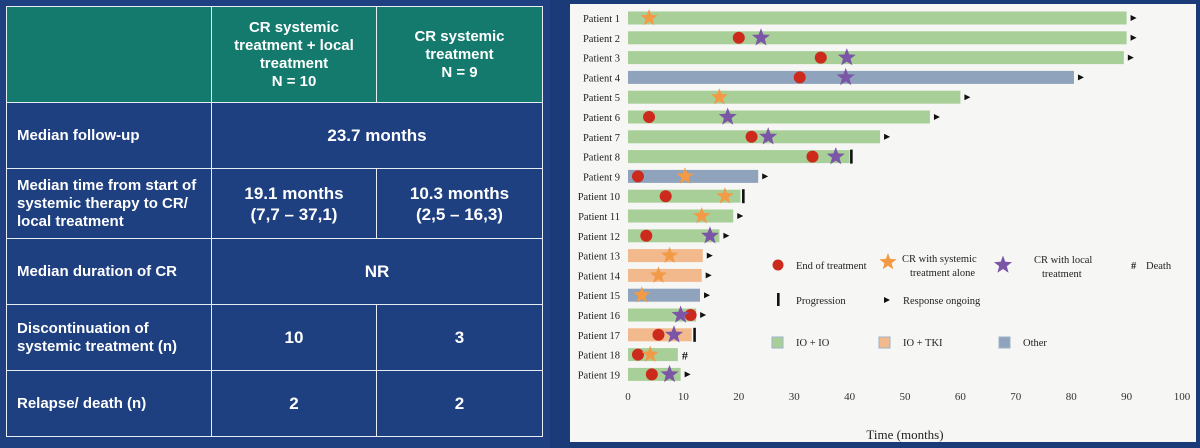 Image resolution: width=1200 pixels, height=448 pixels. Describe the element at coordinates (601, 158) in the screenshot. I see `patient-label: Patient 8` at that location.